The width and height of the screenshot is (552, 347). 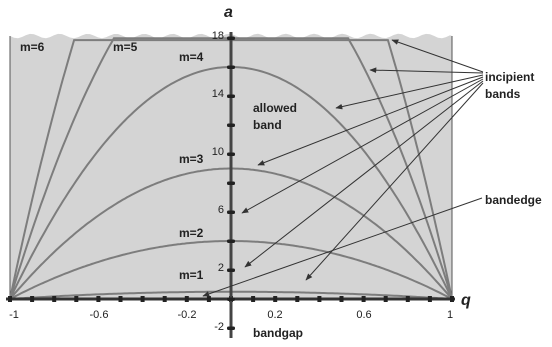 What do you see at coordinates (191, 275) in the screenshot?
I see `curve-label-m1: m=1` at bounding box center [191, 275].